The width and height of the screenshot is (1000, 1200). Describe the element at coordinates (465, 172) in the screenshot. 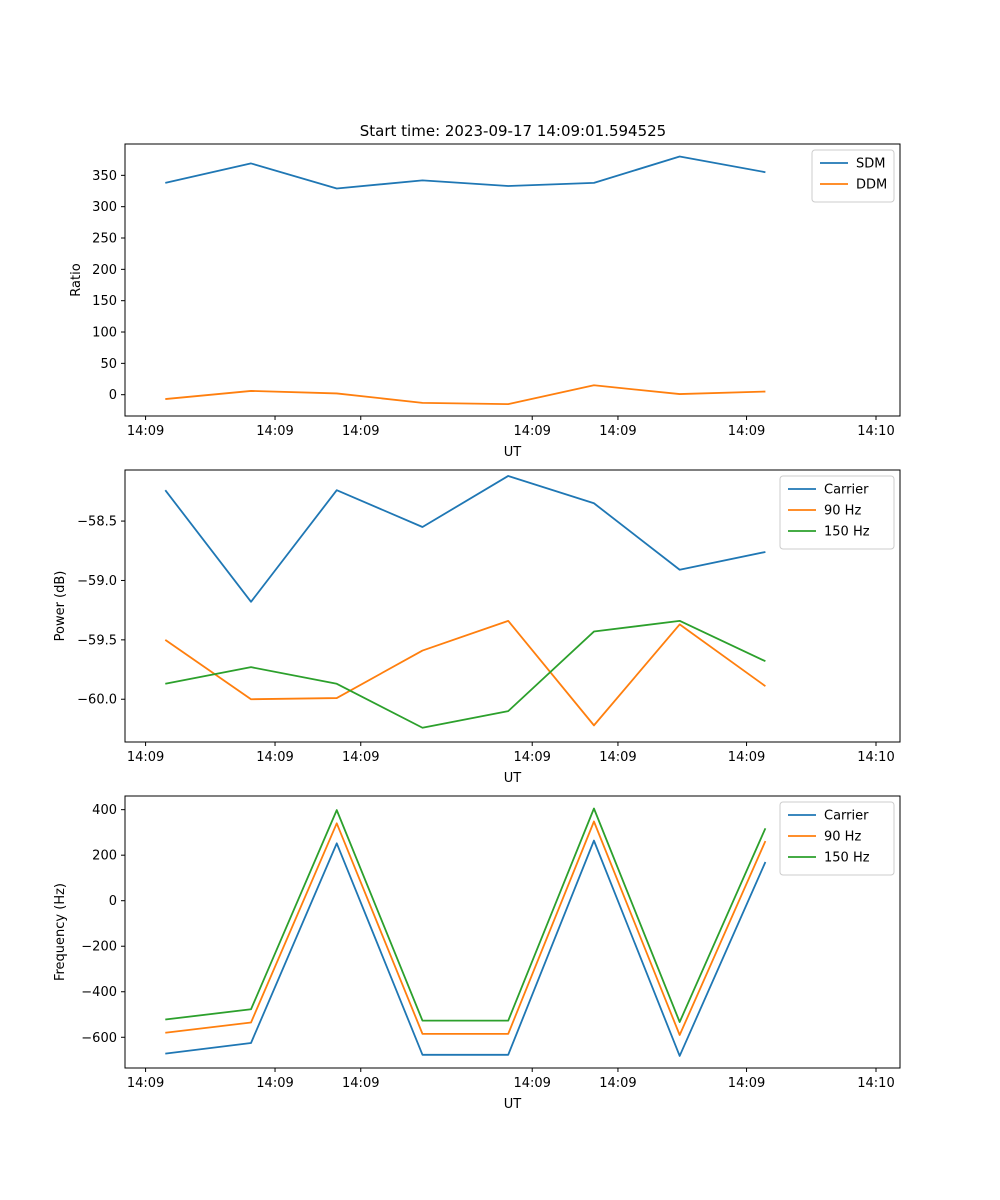

I see `series-line-sdm` at that location.